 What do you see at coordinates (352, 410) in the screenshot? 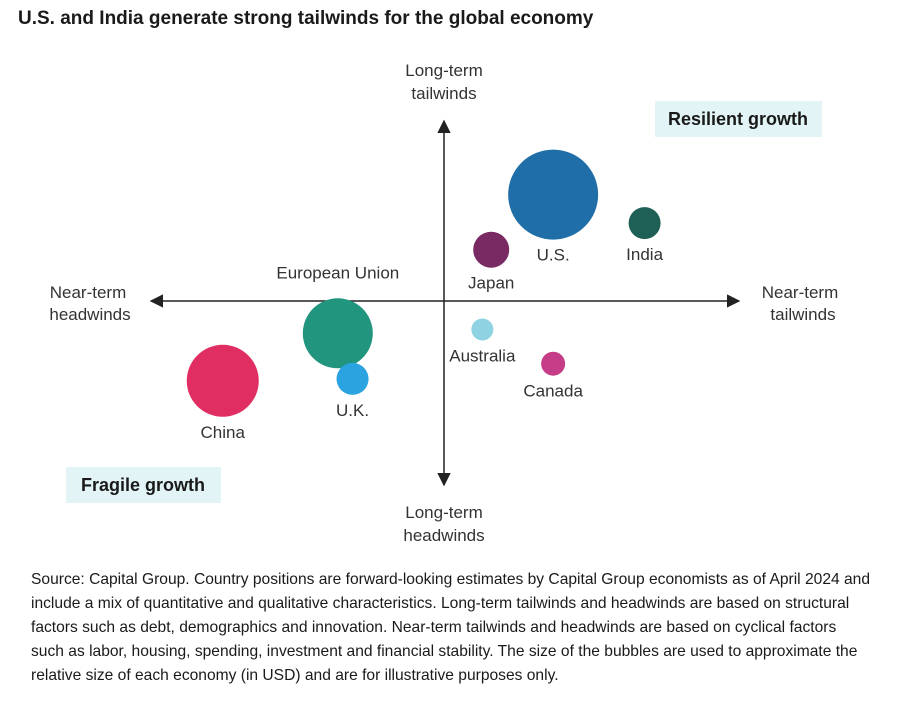
I see `bubble-label-u-k: U.K.` at bounding box center [352, 410].